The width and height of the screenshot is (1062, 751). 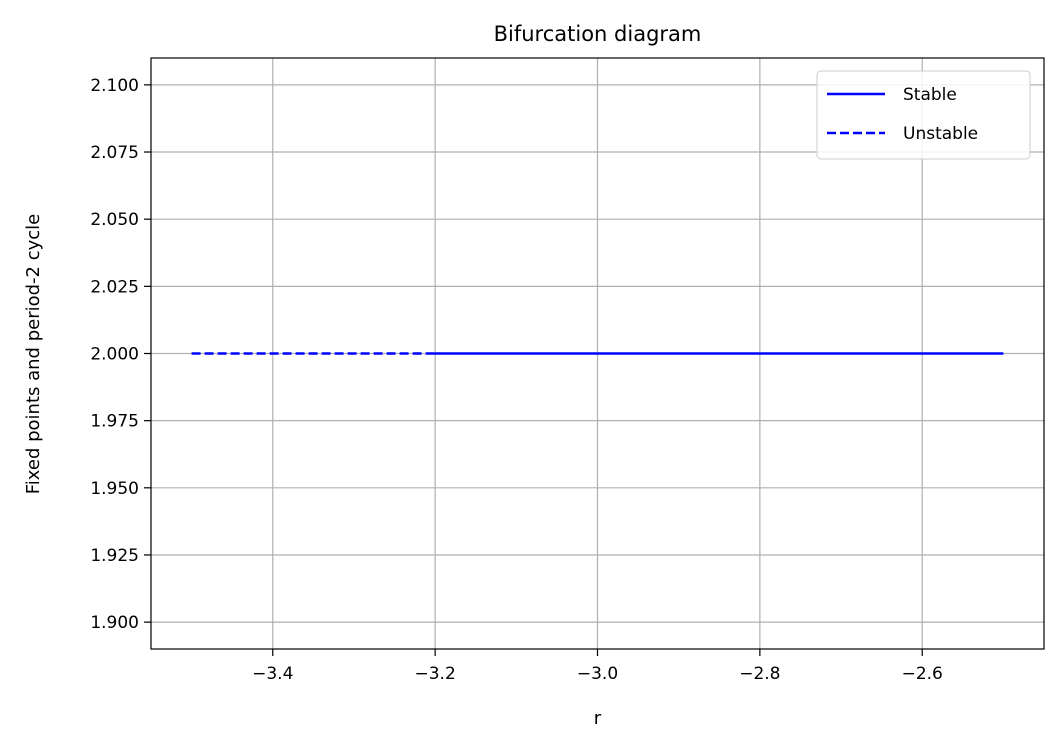 I want to click on x-axis-label: r, so click(x=598, y=718).